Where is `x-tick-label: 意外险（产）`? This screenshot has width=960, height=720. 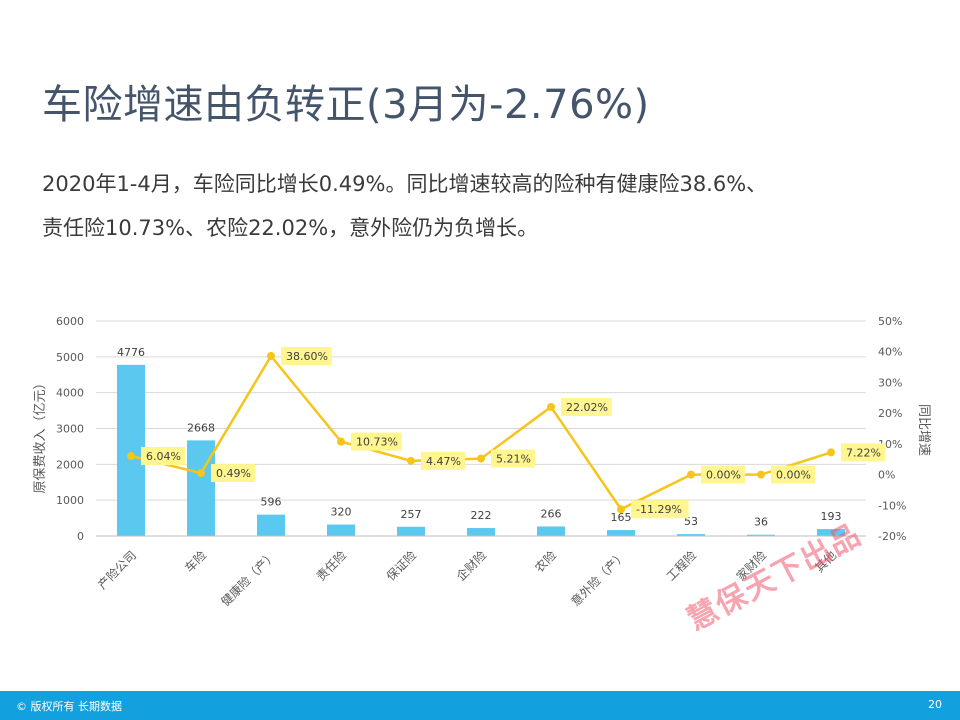
x-tick-label: 意外险（产） is located at coordinates (599, 579).